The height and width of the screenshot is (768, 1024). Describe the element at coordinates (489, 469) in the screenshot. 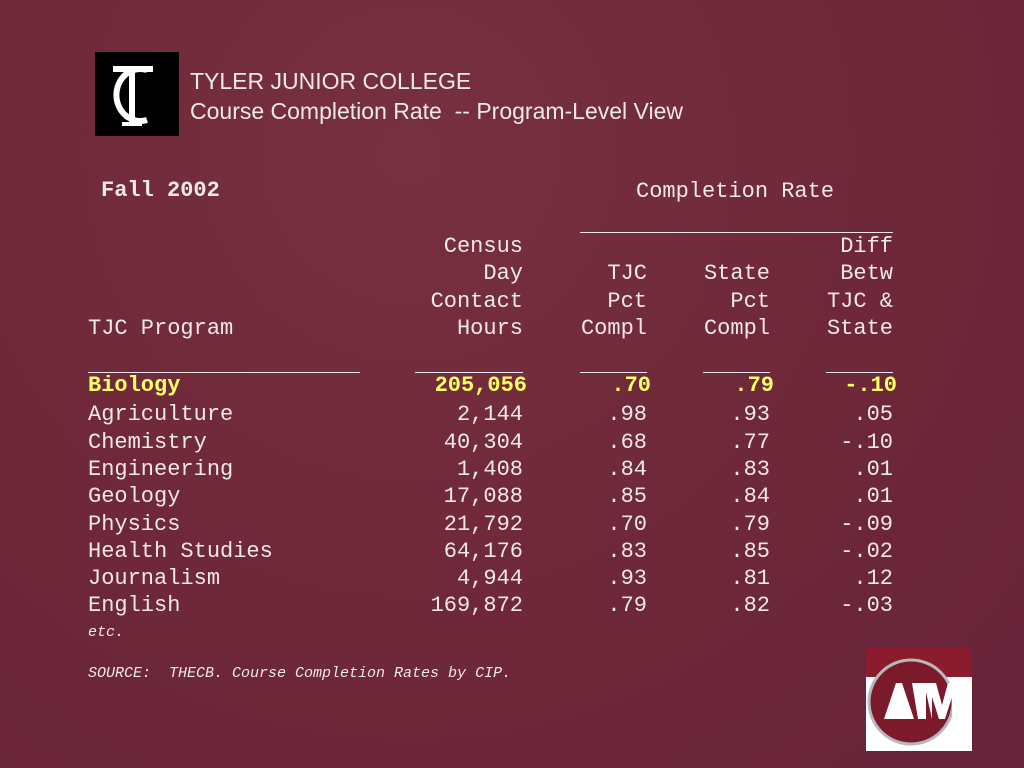

I see `table-cell: 1,408` at that location.